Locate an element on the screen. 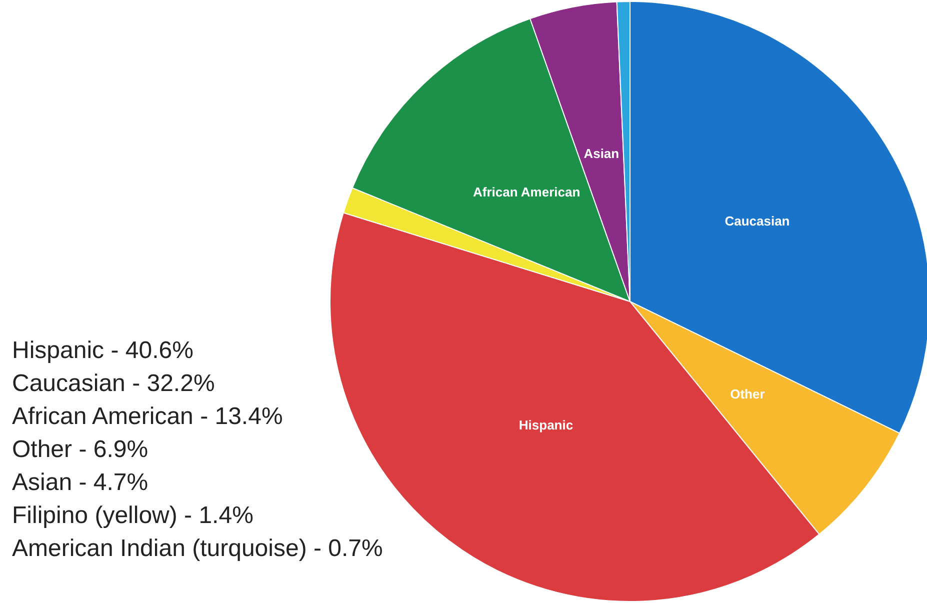 Image resolution: width=927 pixels, height=603 pixels. text: American Indian (turquoise) - 0.7% is located at coordinates (197, 549).